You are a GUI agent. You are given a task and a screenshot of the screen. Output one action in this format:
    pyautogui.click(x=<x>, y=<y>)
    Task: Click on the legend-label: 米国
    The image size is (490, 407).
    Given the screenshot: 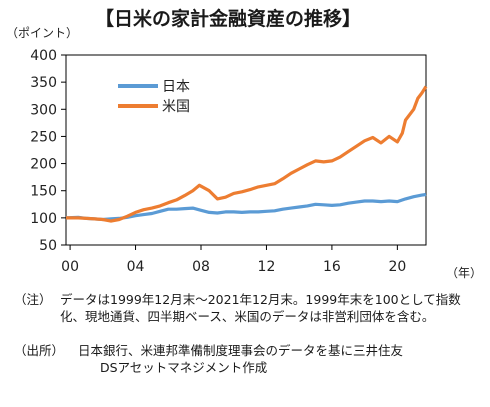 What is the action you would take?
    pyautogui.click(x=176, y=107)
    